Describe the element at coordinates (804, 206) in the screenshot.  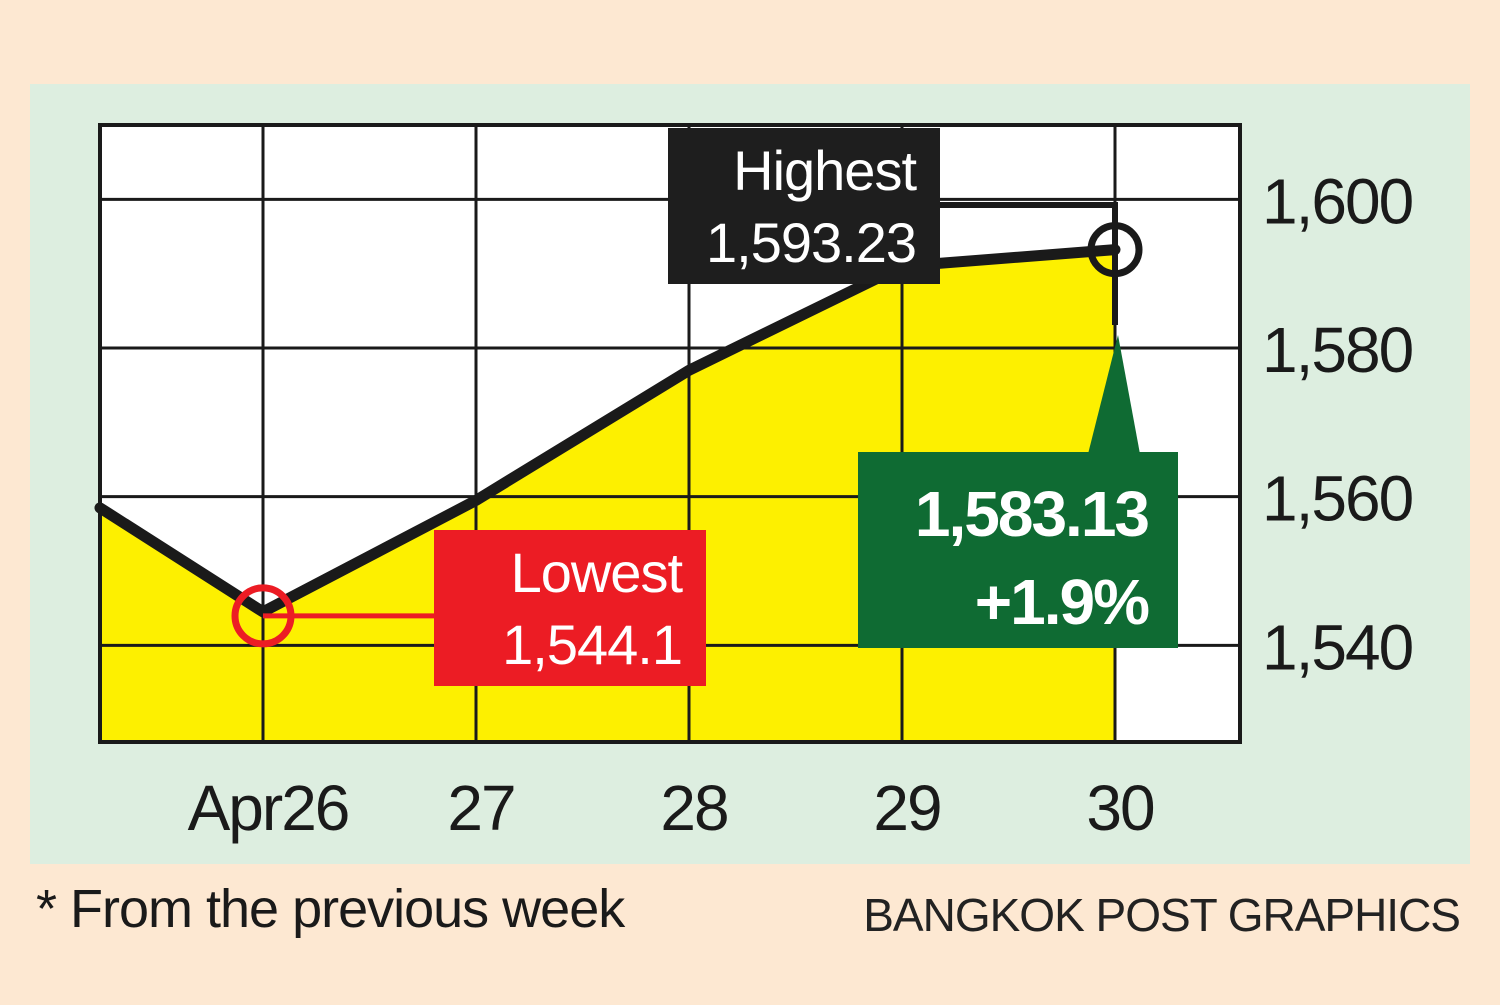
I see `highest-box` at that location.